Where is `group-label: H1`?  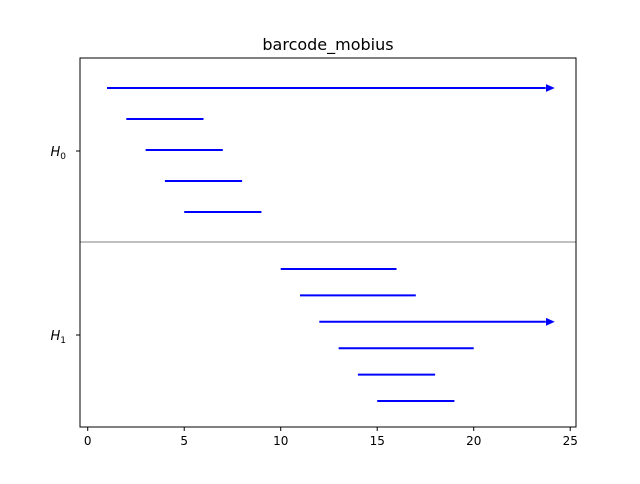
group-label: H1 is located at coordinates (58, 337).